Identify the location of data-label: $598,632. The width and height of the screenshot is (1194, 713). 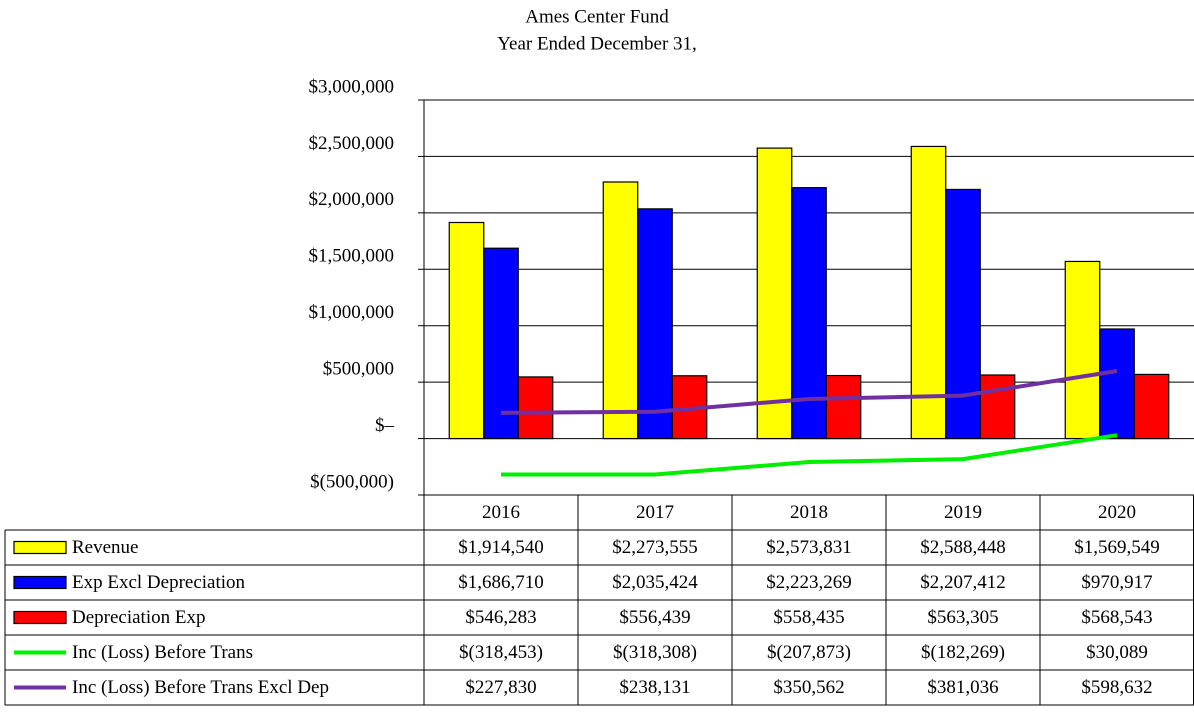
(1116, 687).